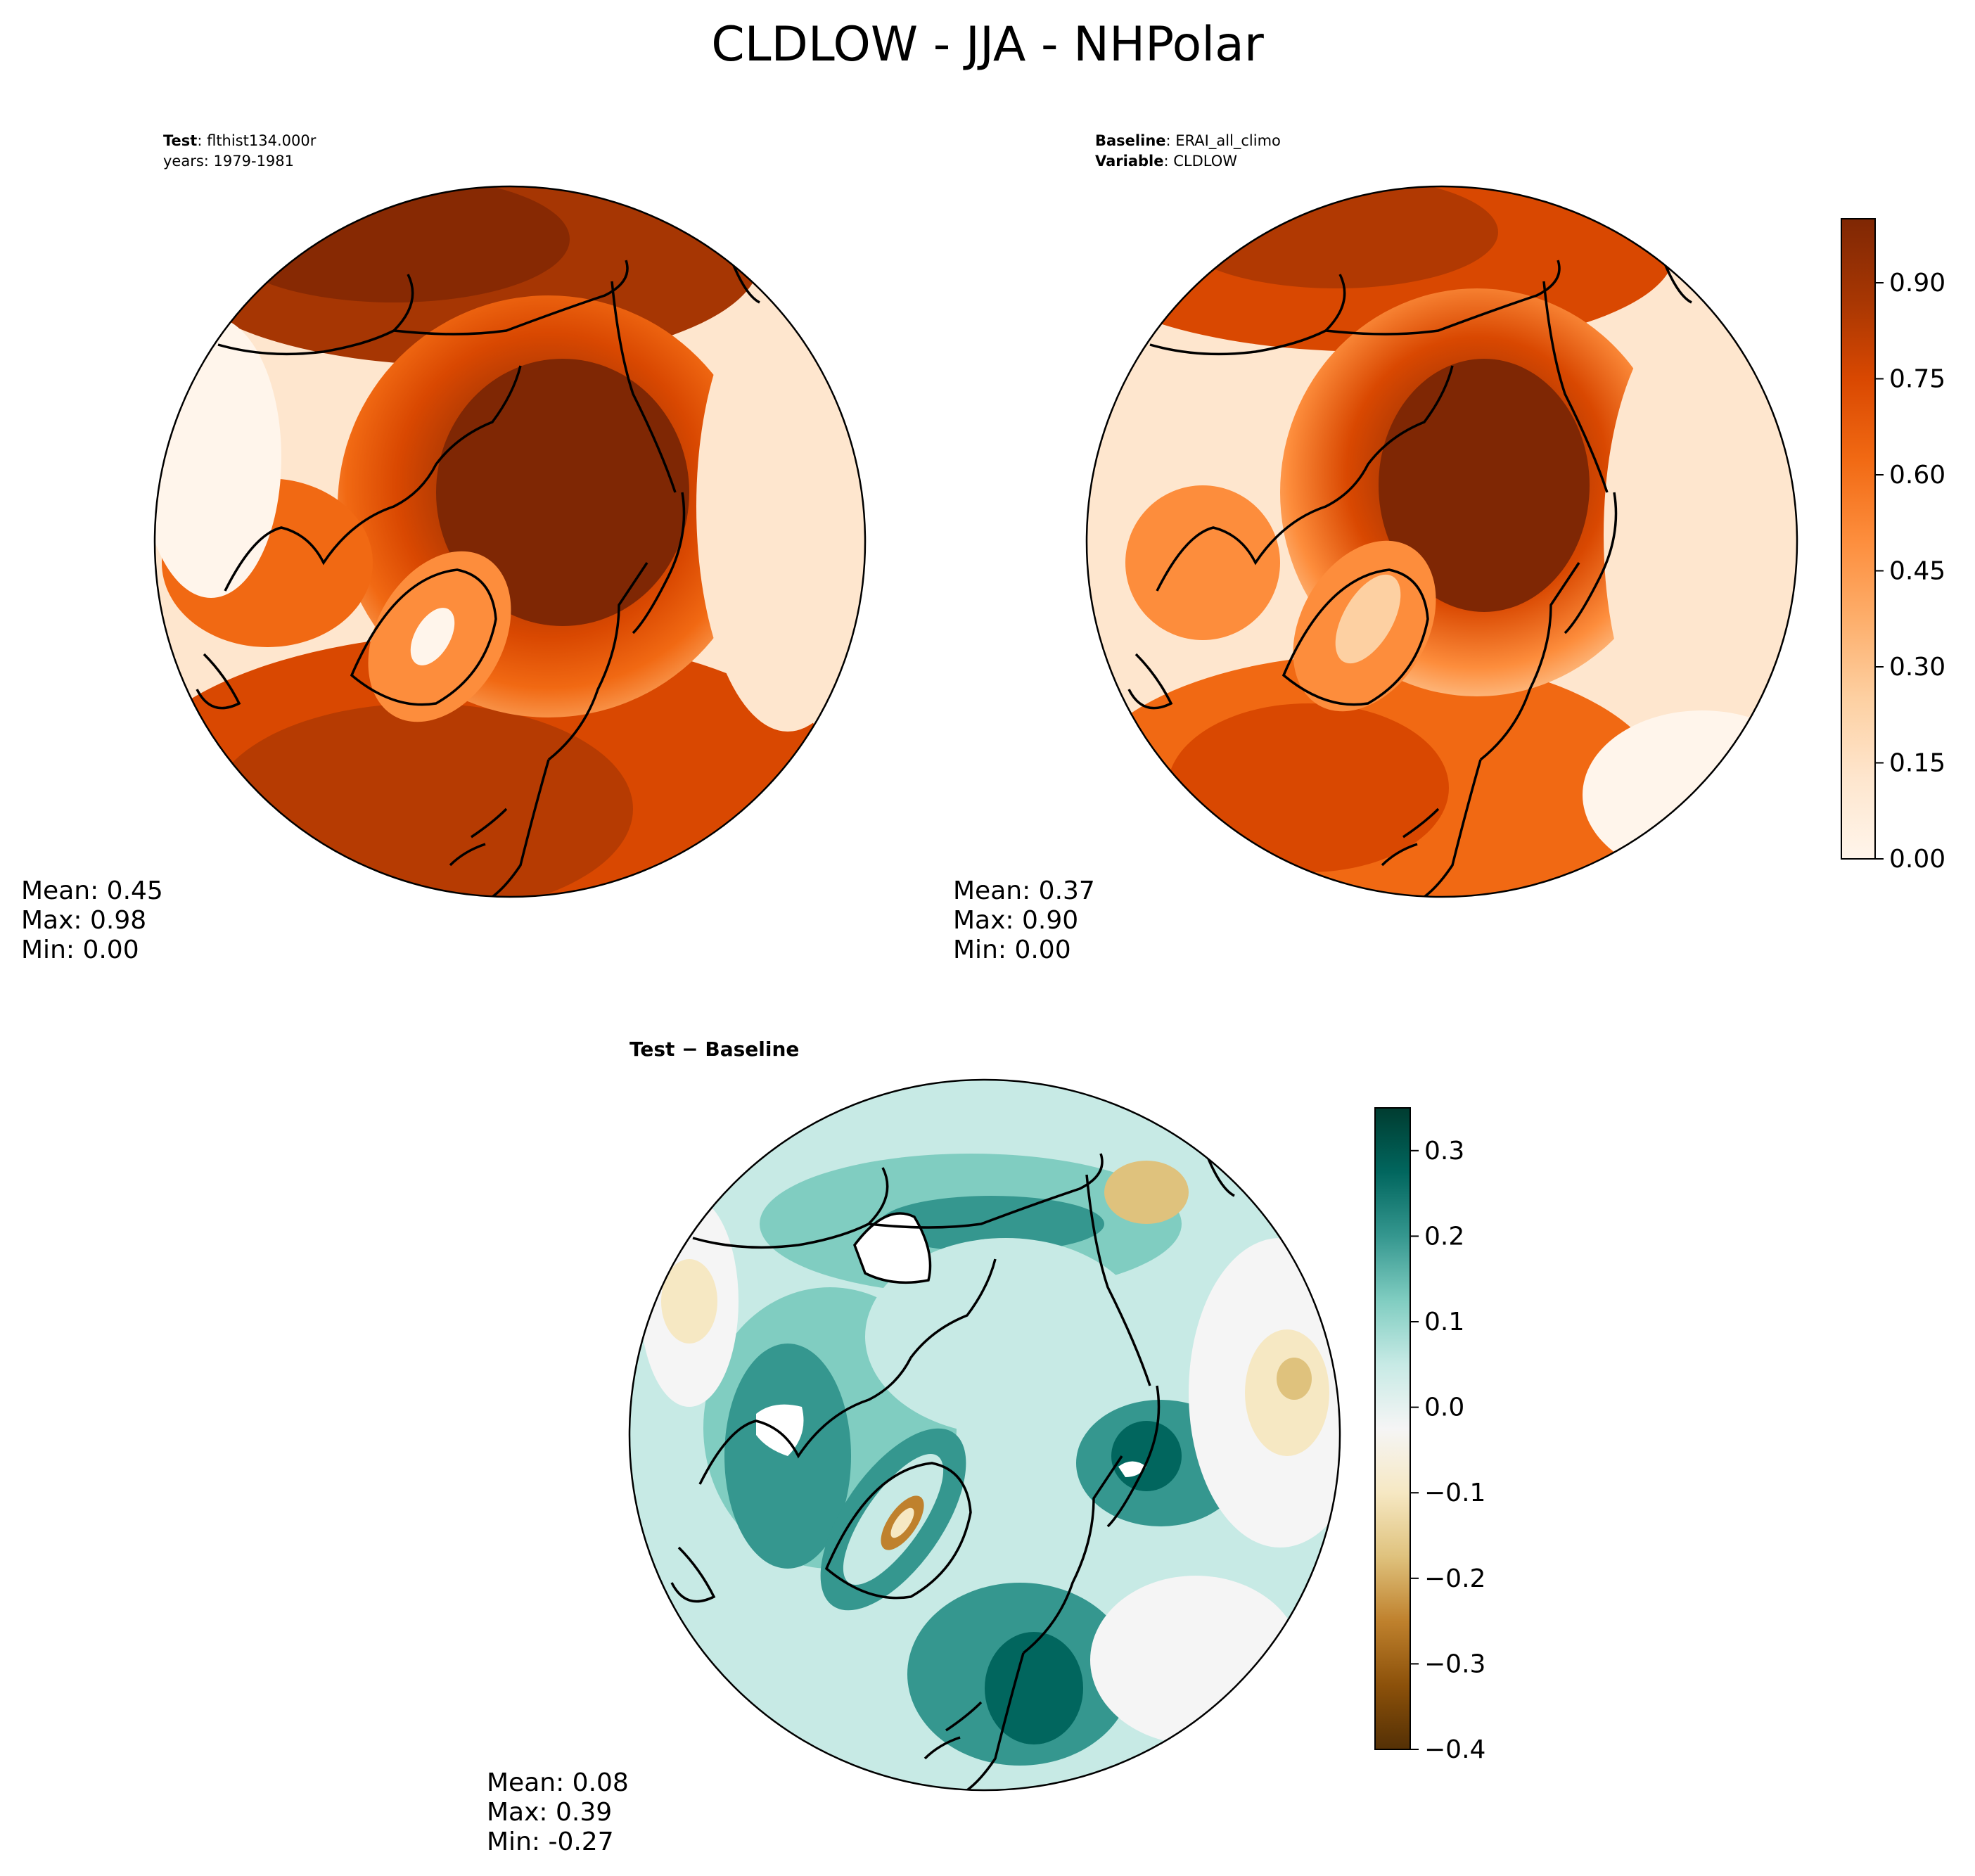 This screenshot has height=1876, width=1975. I want to click on baseline-variable-sep: :, so click(1168, 161).